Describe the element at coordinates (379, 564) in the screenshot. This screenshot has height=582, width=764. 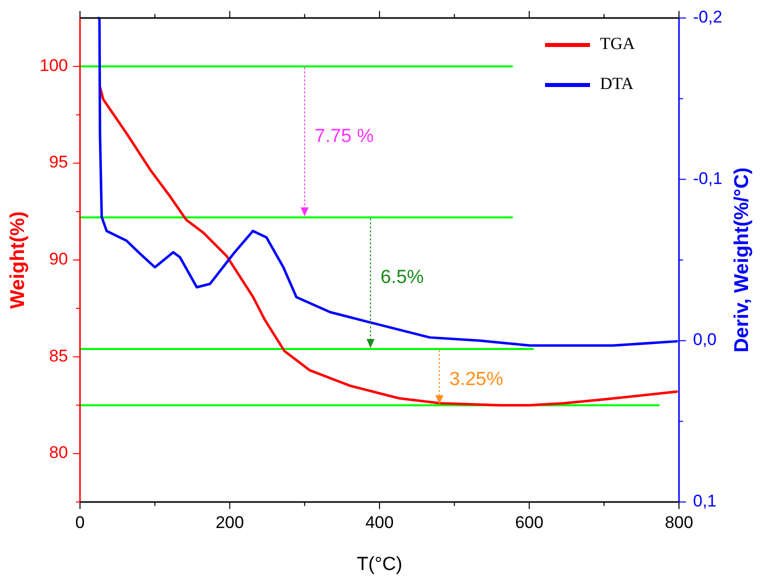
I see `x-axis-title: T(°C)` at that location.